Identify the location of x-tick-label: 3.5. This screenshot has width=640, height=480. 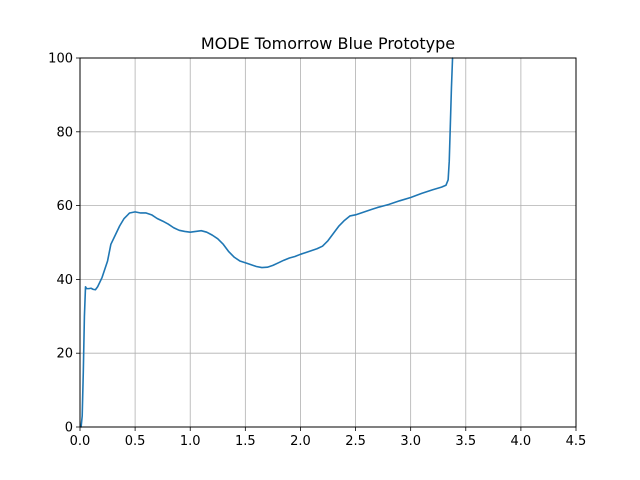
(465, 441).